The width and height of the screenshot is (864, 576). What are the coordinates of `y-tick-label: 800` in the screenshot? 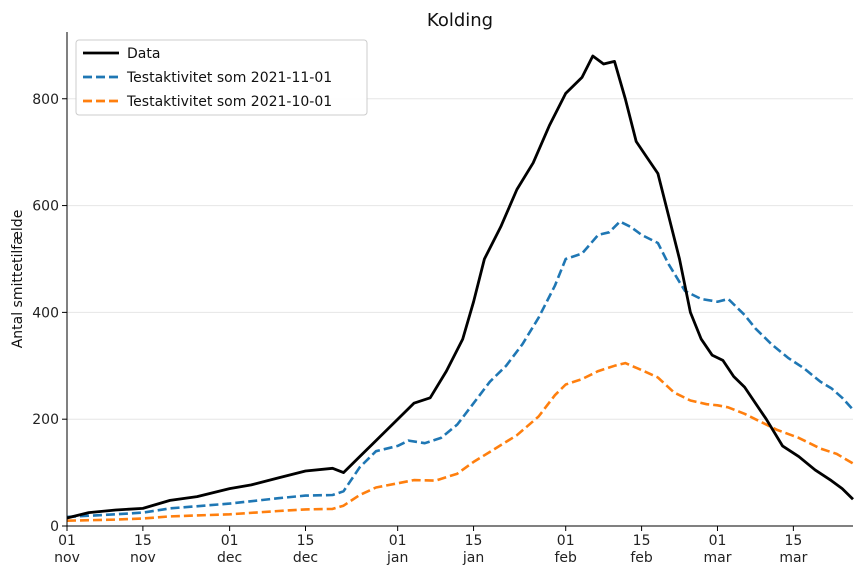 It's located at (45, 100).